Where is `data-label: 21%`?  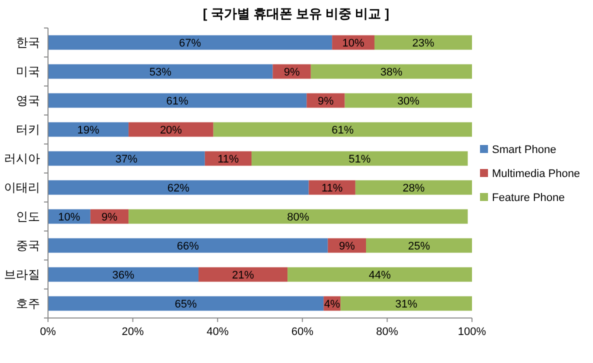
data-label: 21% is located at coordinates (243, 276).